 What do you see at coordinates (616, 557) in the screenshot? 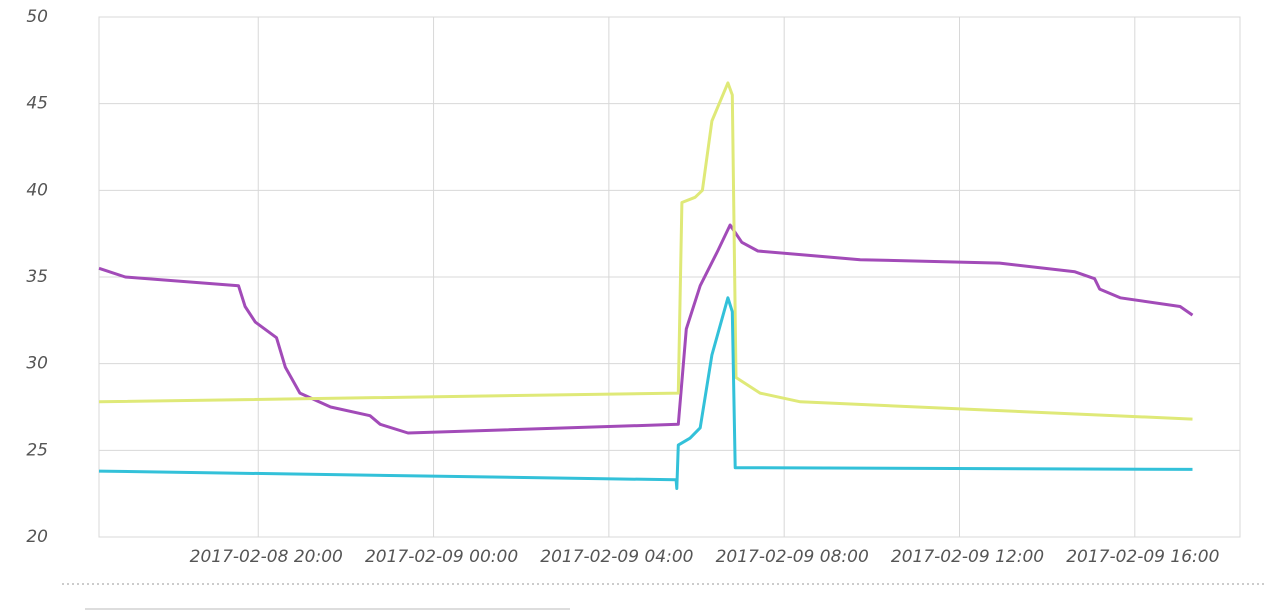
I see `x-tick-label: 2017-02-09 04:00` at bounding box center [616, 557].